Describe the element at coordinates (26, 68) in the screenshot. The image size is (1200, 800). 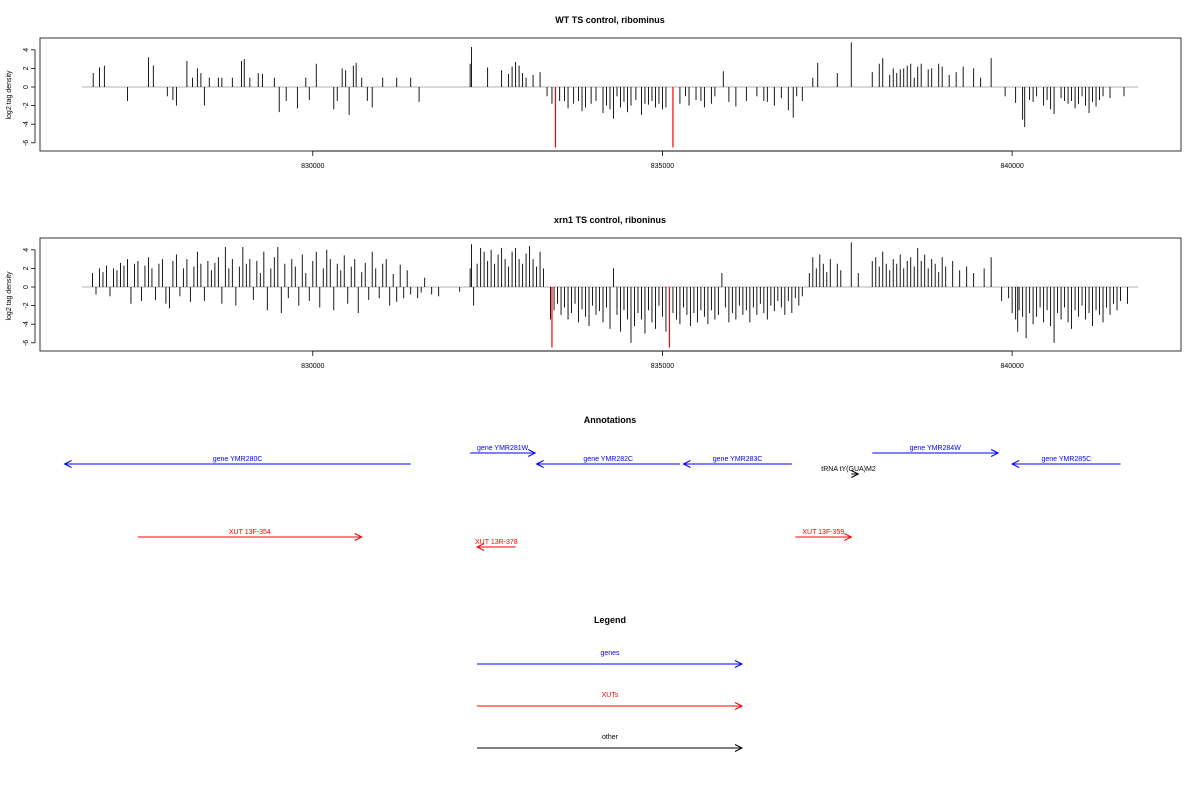
I see `wt-y-tick-label: 2` at that location.